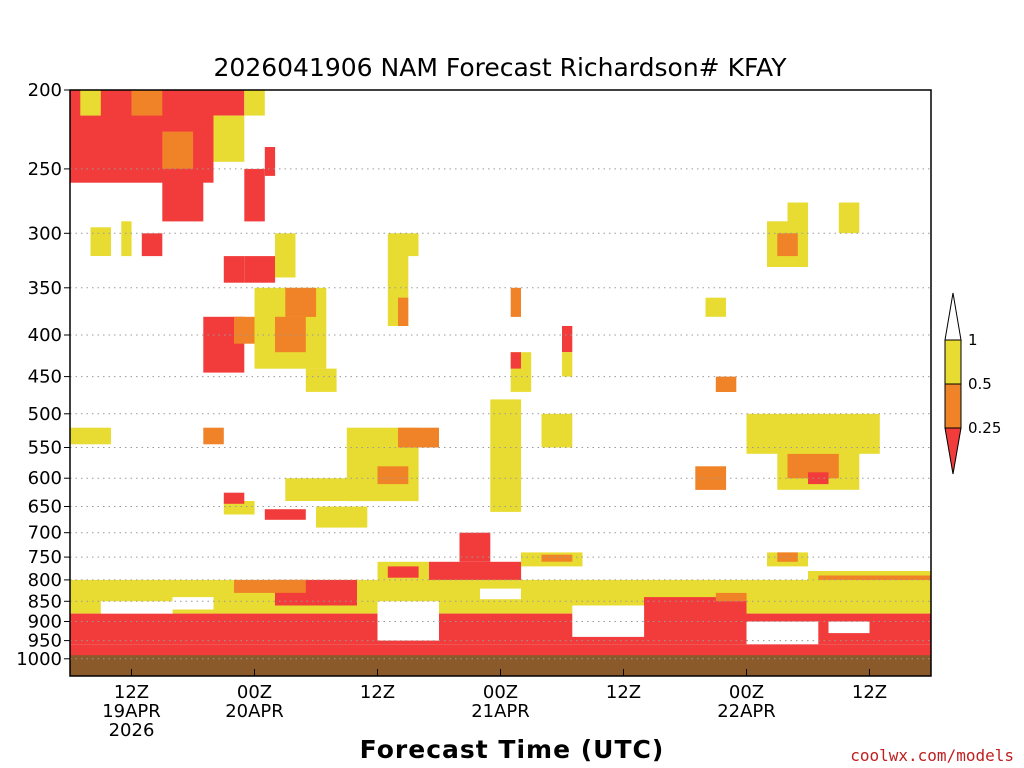  Describe the element at coordinates (45, 414) in the screenshot. I see `y-tick-label: 500` at that location.